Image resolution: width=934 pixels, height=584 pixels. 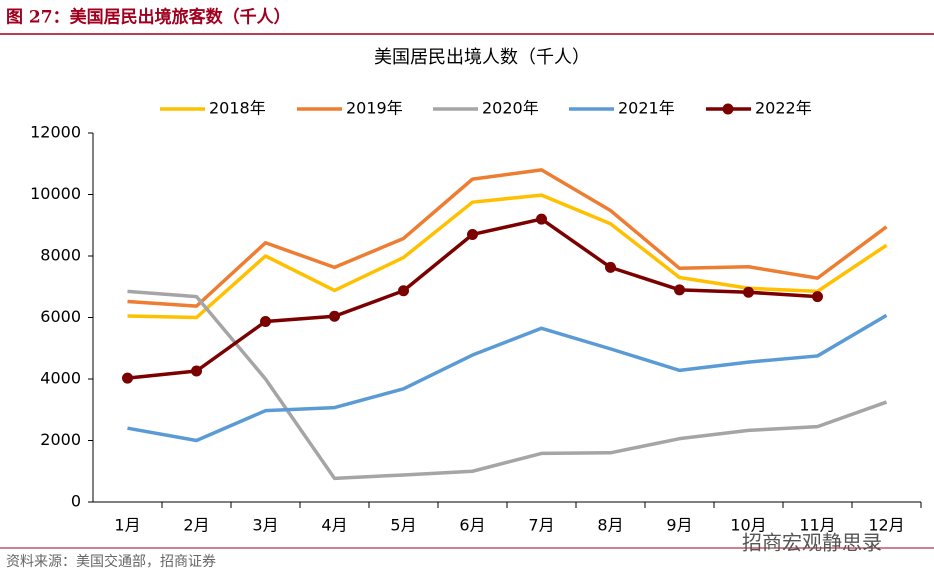 I want to click on x-tick-label: 1月, so click(x=127, y=525).